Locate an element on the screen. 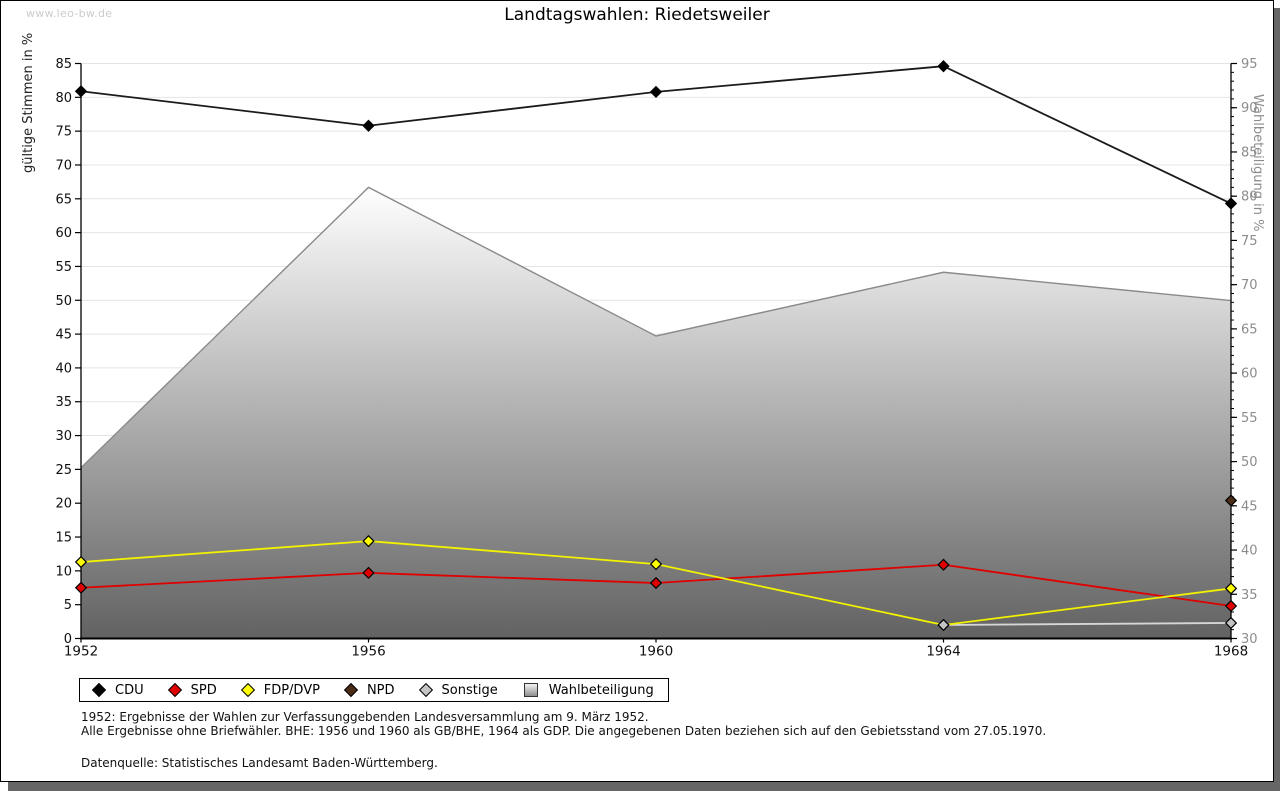  page-shadow-bottom is located at coordinates (644, 786).